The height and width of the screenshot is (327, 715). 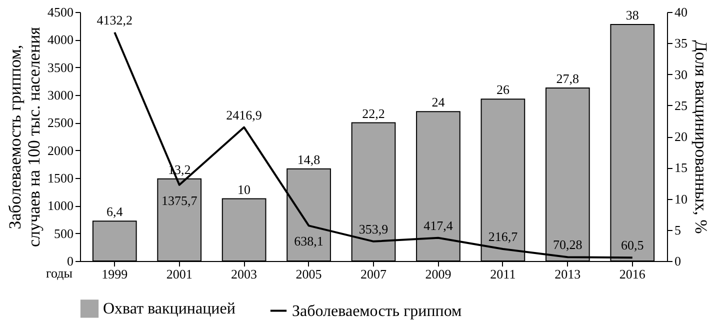 I want to click on data-label: 27,8, so click(x=568, y=78).